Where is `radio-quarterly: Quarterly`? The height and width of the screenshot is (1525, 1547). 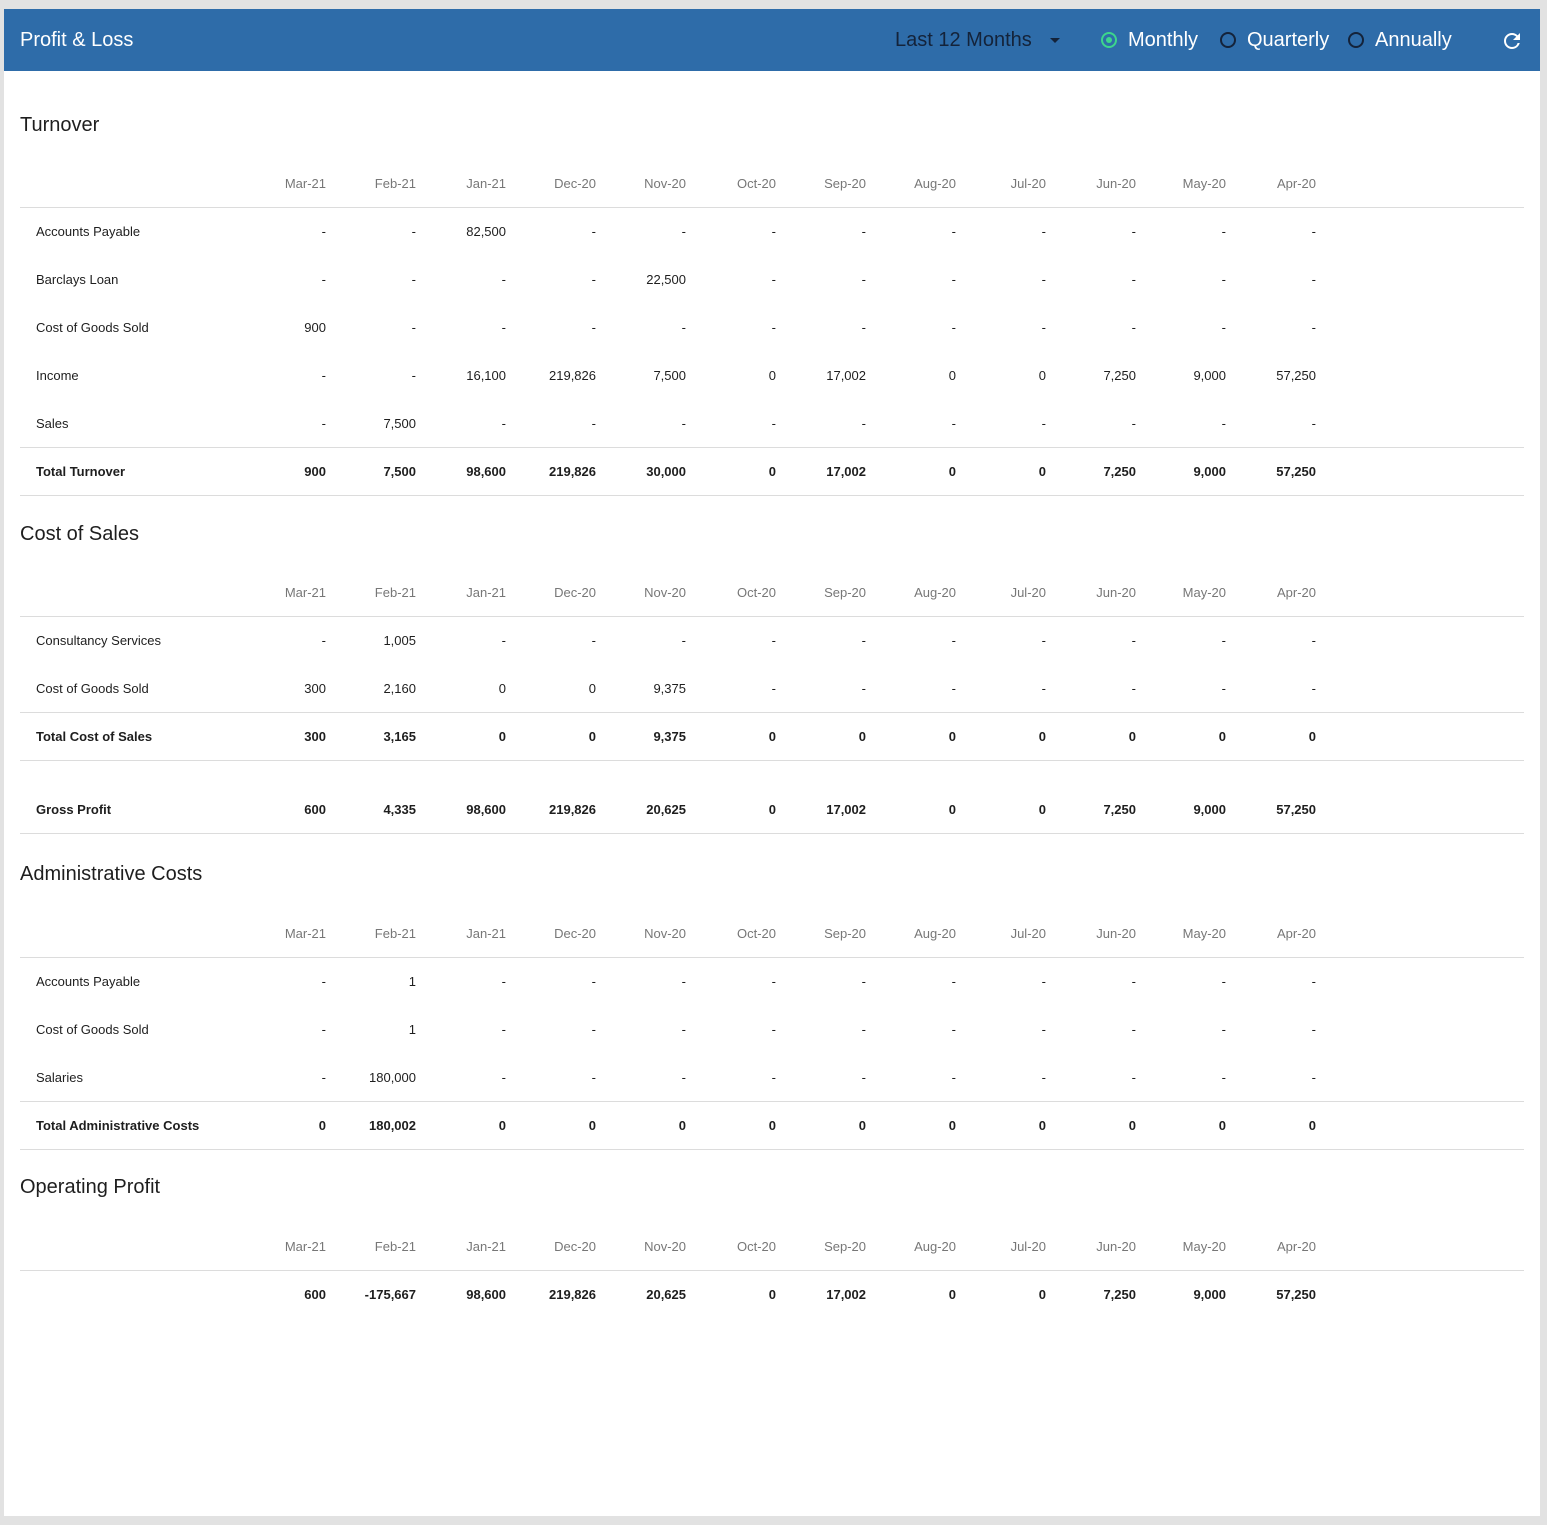 radio-quarterly: Quarterly is located at coordinates (1274, 40).